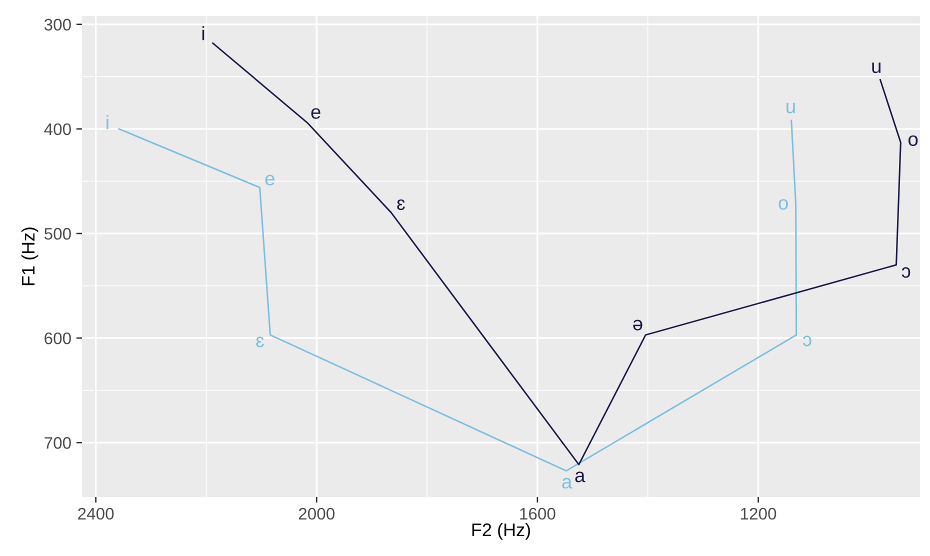  What do you see at coordinates (758, 514) in the screenshot?
I see `x-tick-label: 1200` at bounding box center [758, 514].